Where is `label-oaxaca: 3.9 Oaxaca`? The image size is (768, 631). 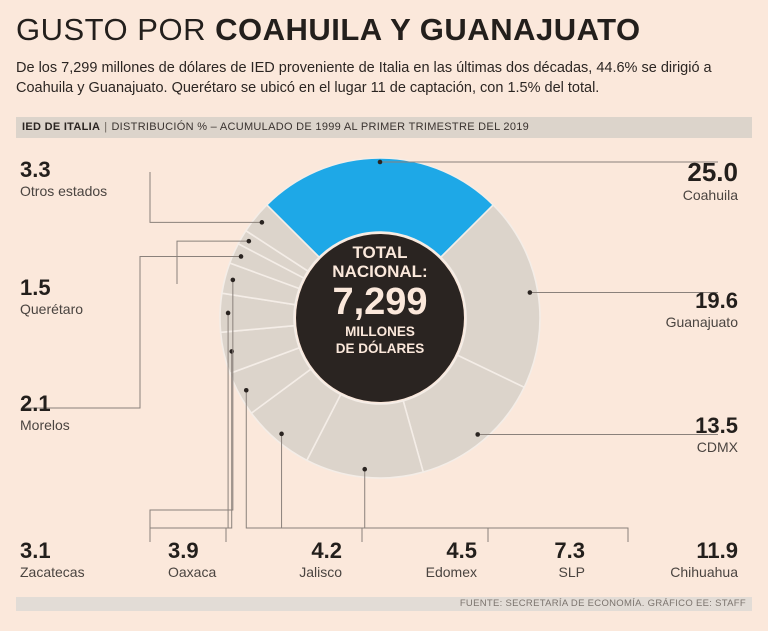
label-oaxaca: 3.9 Oaxaca is located at coordinates (192, 560).